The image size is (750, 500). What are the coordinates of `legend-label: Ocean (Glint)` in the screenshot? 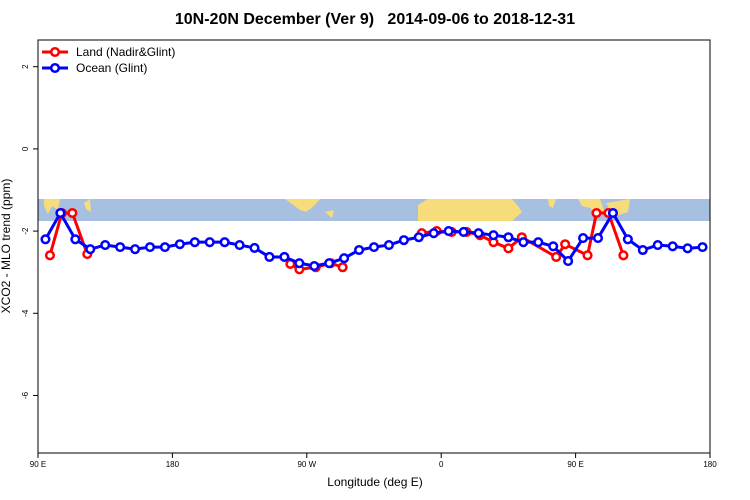 It's located at (111, 68).